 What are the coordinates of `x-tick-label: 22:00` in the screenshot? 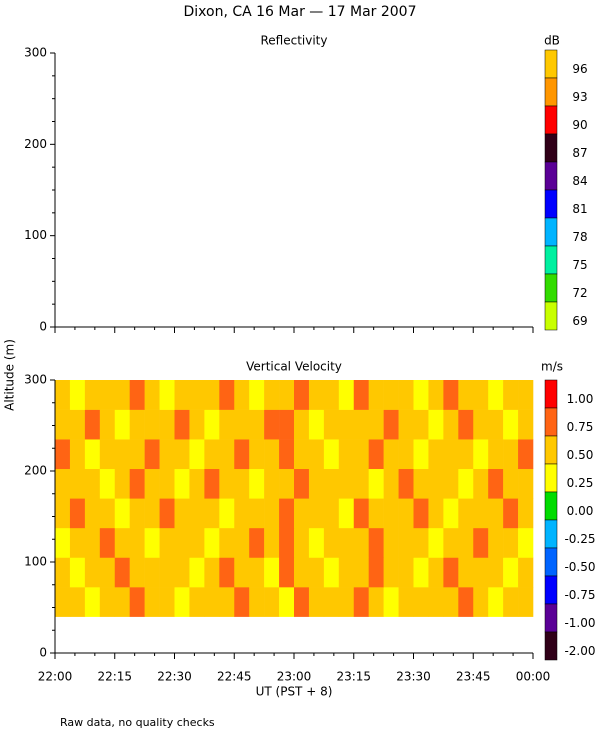 It's located at (55, 677).